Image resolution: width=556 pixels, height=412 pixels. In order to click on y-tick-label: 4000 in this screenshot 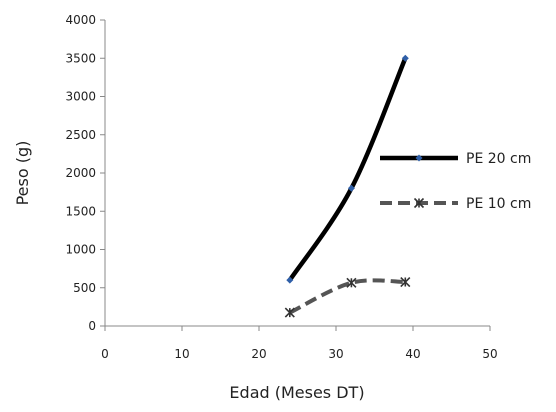, I will do `click(80, 20)`.